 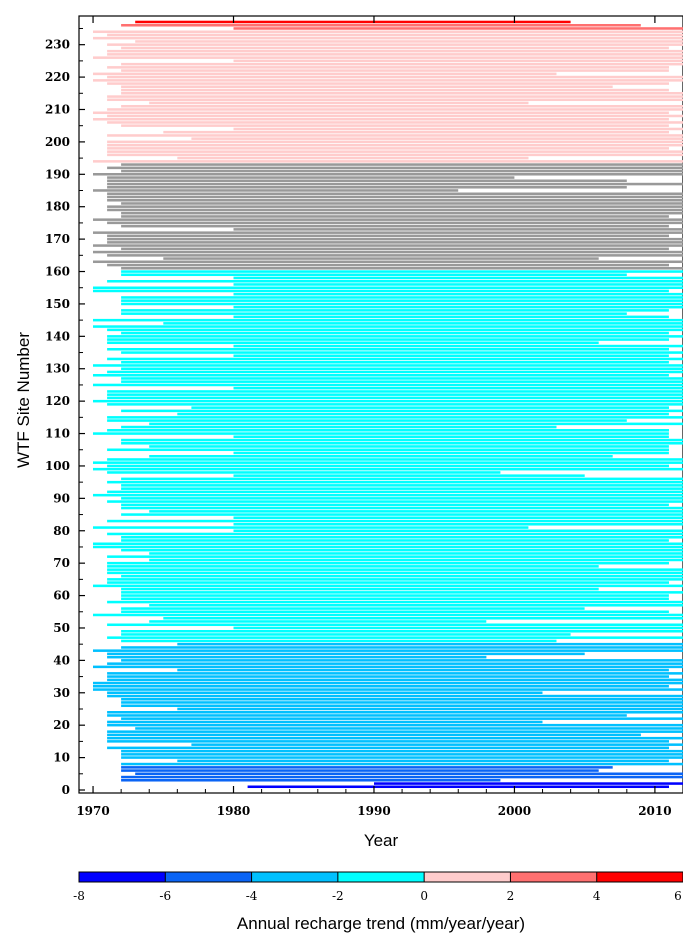 I want to click on colorbar-tick-label-3: -2, so click(x=338, y=896).